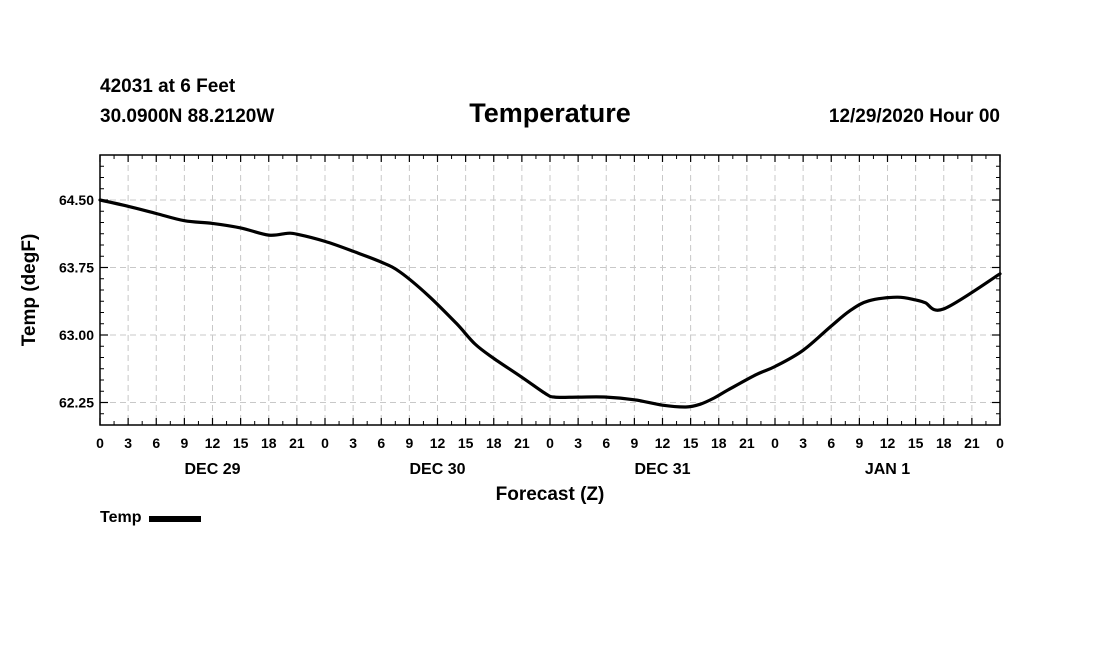 The width and height of the screenshot is (1100, 650). What do you see at coordinates (168, 86) in the screenshot?
I see `station-label: 42031 at 6 Feet` at bounding box center [168, 86].